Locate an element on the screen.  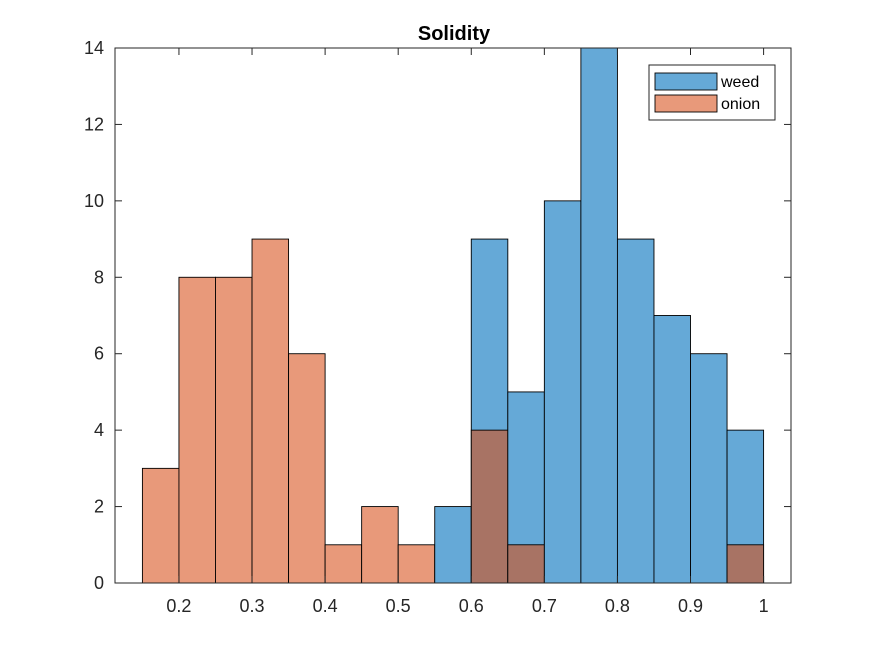
x-tick-label: 0.8 is located at coordinates (617, 606).